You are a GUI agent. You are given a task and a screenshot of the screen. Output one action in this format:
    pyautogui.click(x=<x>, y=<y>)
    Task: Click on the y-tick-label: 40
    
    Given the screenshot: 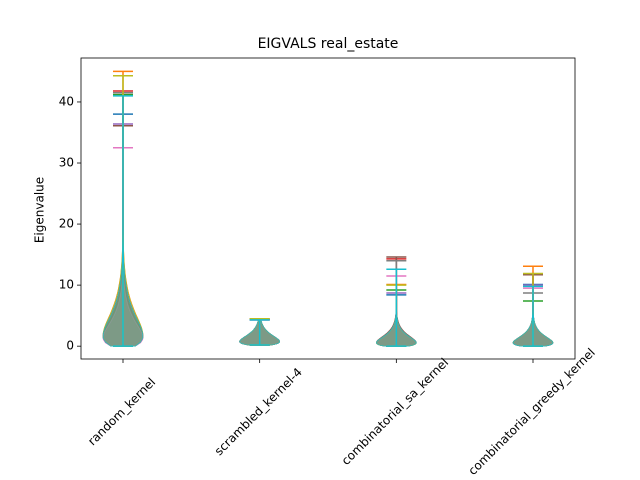 What is the action you would take?
    pyautogui.click(x=66, y=101)
    